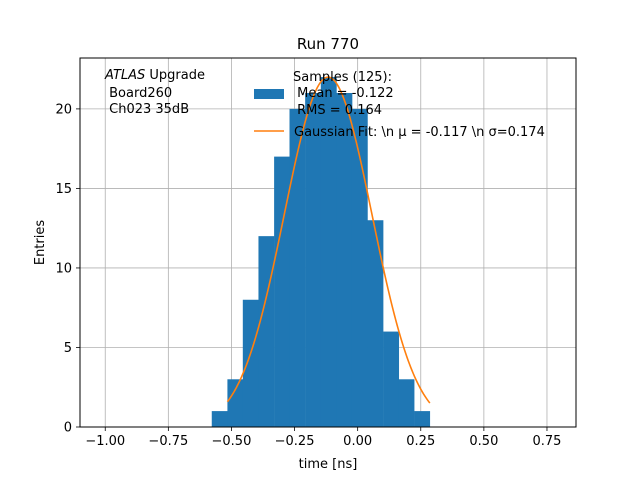  What do you see at coordinates (483, 441) in the screenshot?
I see `x-tick-label: 0.50` at bounding box center [483, 441].